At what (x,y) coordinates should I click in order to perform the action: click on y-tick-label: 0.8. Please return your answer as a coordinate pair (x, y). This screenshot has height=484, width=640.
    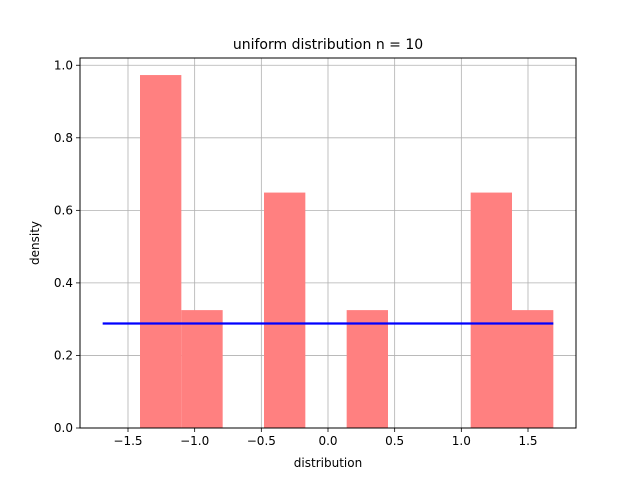
    Looking at the image, I should click on (63, 138).